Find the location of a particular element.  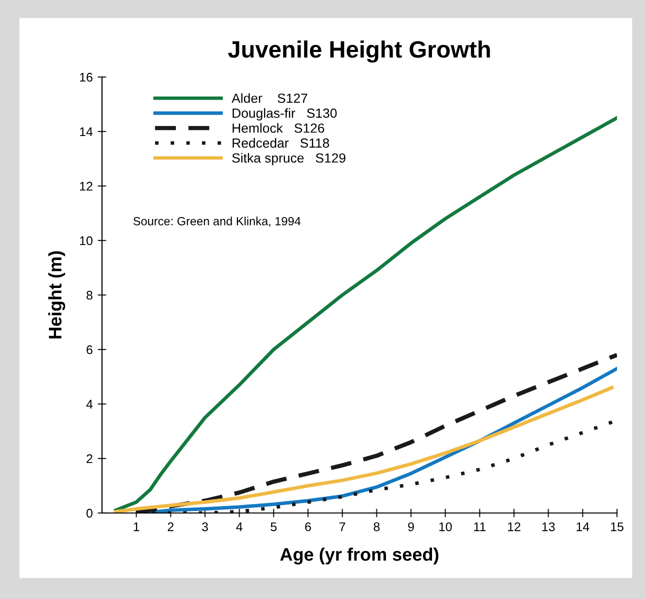

y-tick-label: 16 is located at coordinates (86, 77).